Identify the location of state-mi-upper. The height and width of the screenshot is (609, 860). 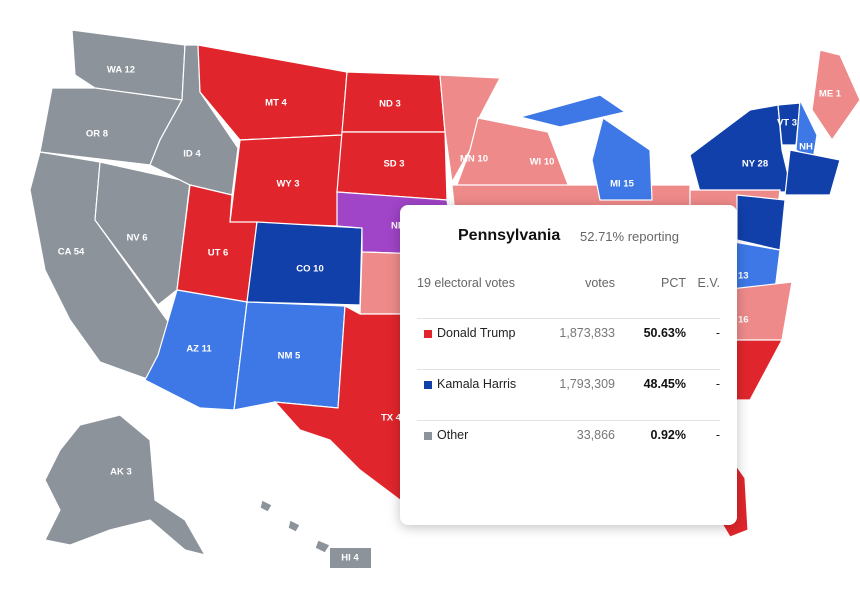
(572, 111).